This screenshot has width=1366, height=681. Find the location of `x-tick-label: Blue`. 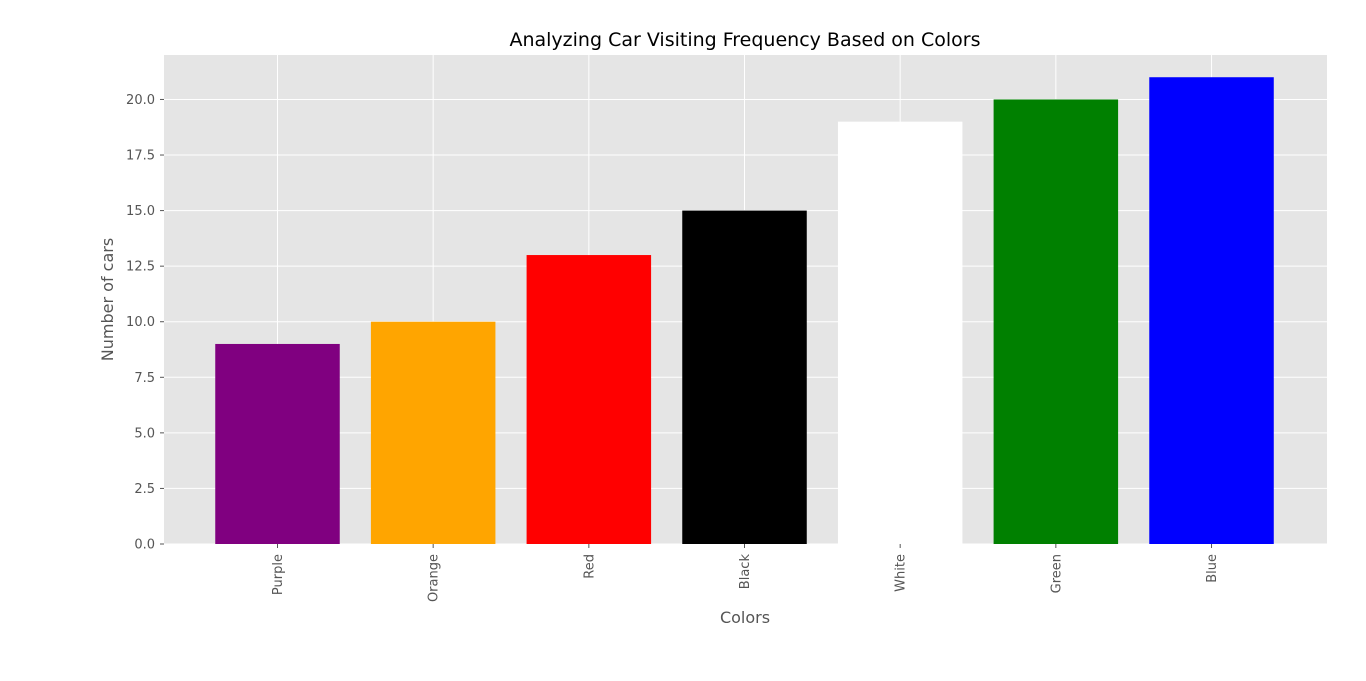

x-tick-label: Blue is located at coordinates (1212, 568).